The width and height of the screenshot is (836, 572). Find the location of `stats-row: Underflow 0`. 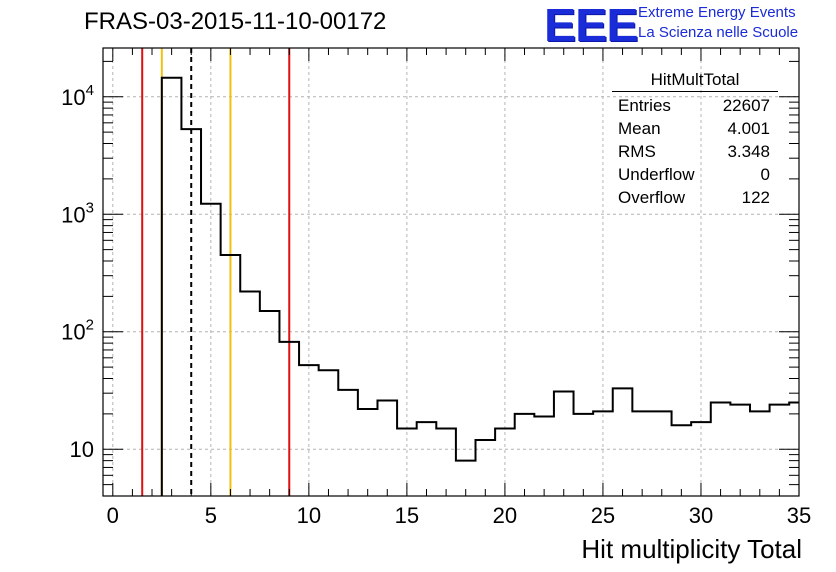

stats-row: Underflow 0 is located at coordinates (695, 174).